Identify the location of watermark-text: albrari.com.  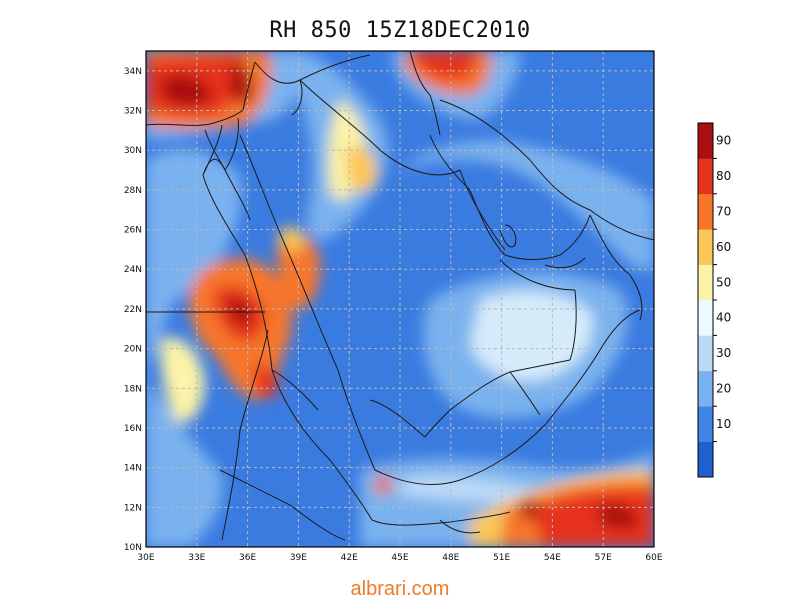
(400, 589).